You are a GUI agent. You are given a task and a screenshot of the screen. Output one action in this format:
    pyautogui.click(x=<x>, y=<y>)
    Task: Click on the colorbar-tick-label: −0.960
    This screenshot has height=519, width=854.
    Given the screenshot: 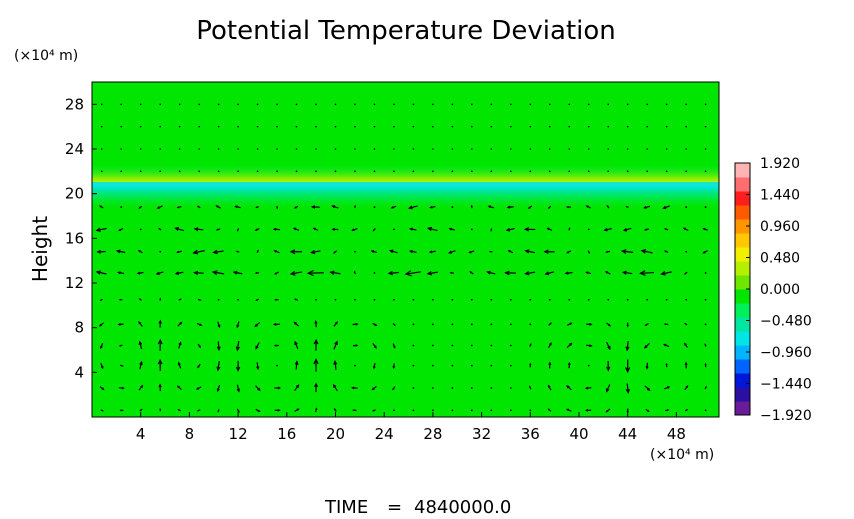 What is the action you would take?
    pyautogui.click(x=786, y=353)
    